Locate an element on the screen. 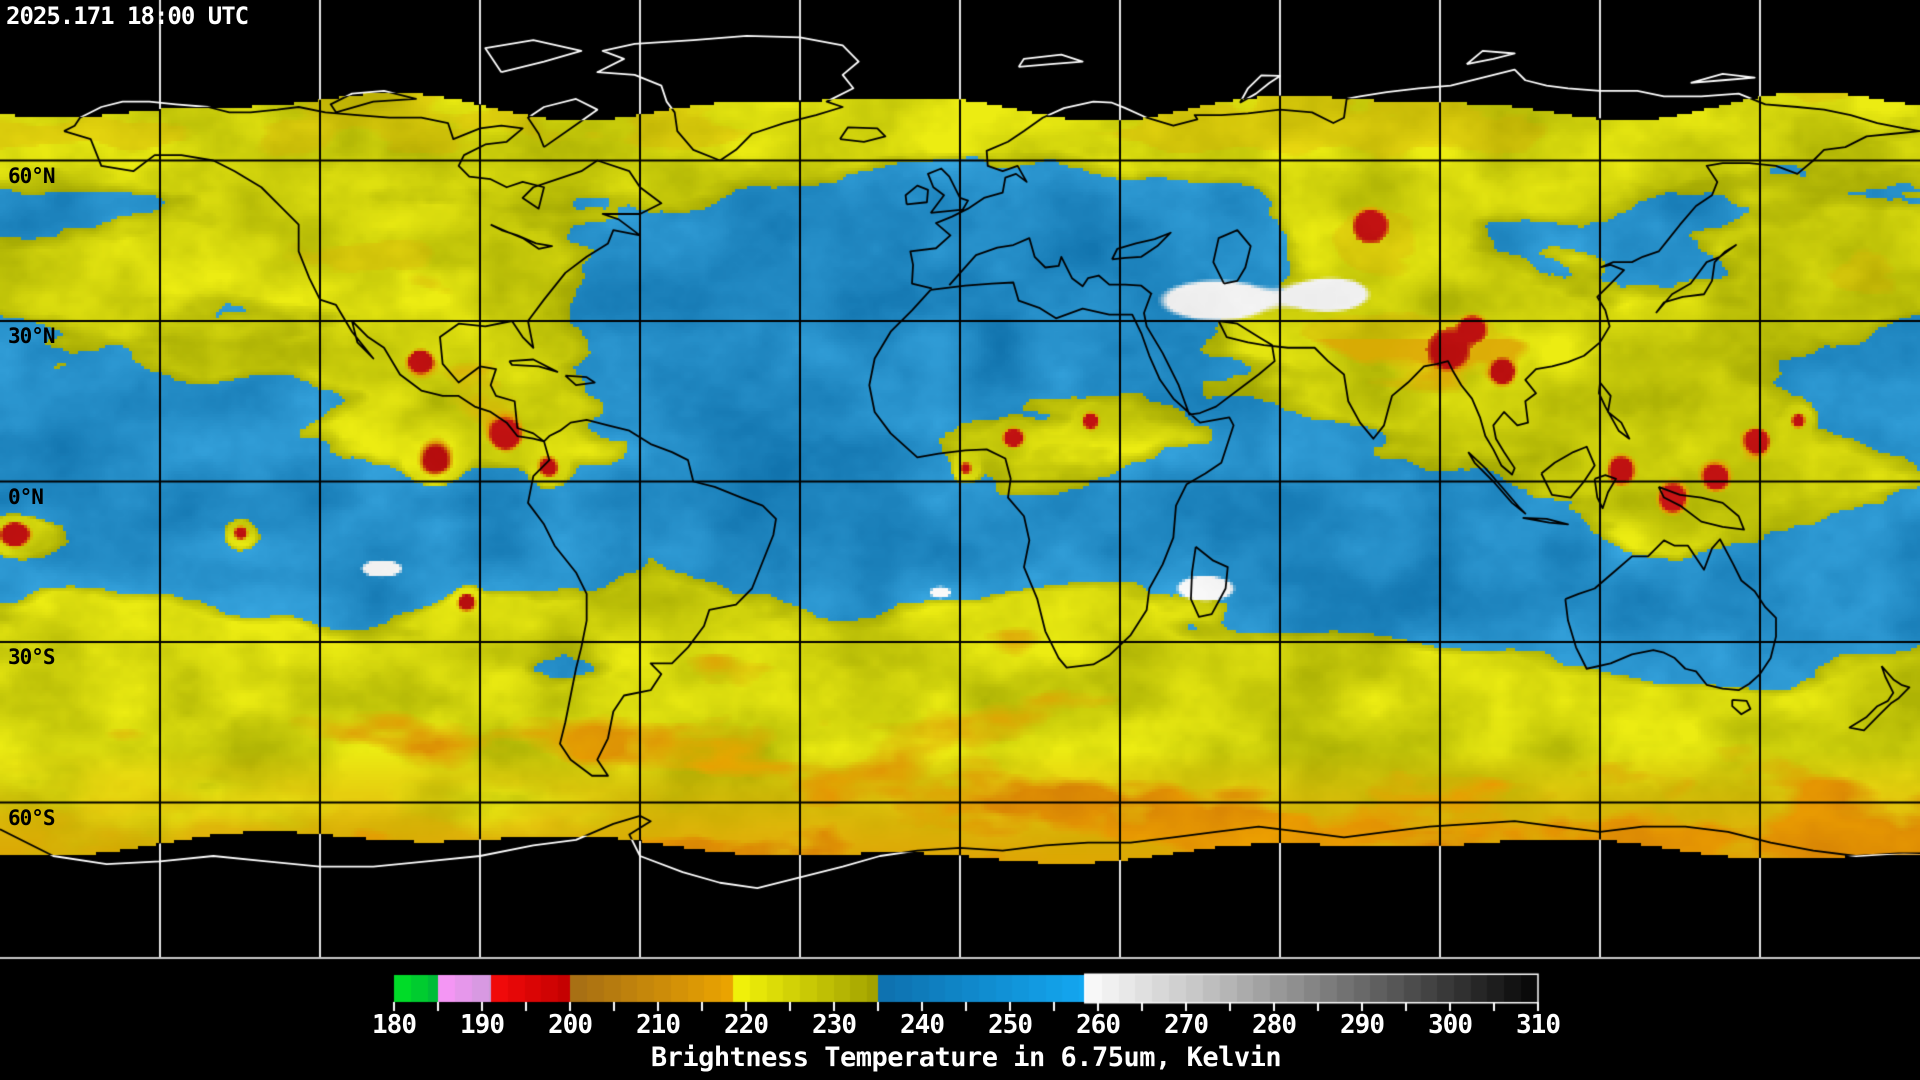 This screenshot has height=1080, width=1920. colorbar-title: Brightness Temperature in 6.75um, Kelvin is located at coordinates (966, 1057).